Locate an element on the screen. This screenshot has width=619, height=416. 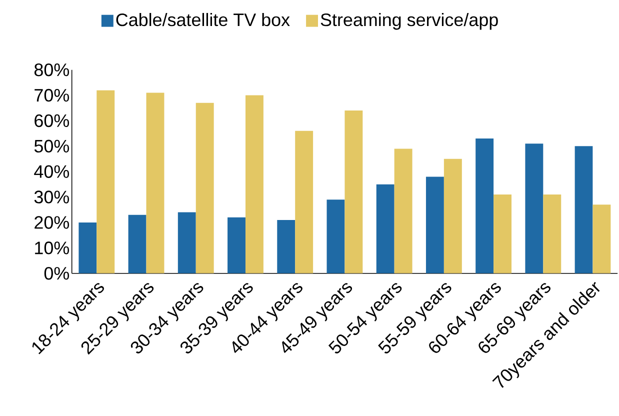
y-tick-label: 40% is located at coordinates (52, 171).